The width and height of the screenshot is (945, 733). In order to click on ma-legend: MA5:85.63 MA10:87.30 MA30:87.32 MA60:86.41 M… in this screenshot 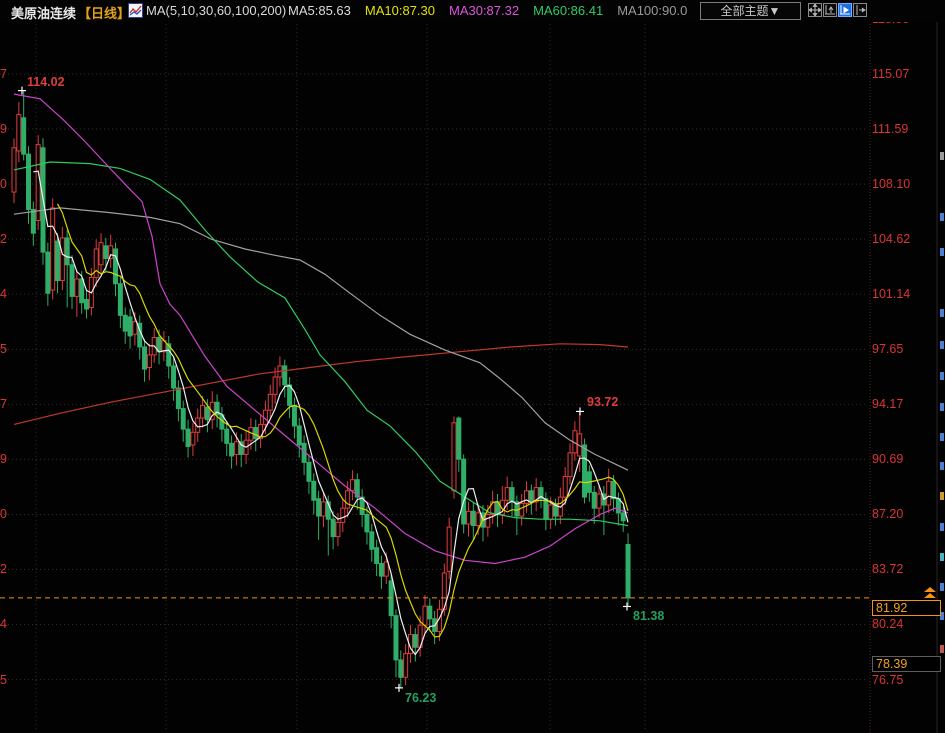, I will do `click(494, 10)`.